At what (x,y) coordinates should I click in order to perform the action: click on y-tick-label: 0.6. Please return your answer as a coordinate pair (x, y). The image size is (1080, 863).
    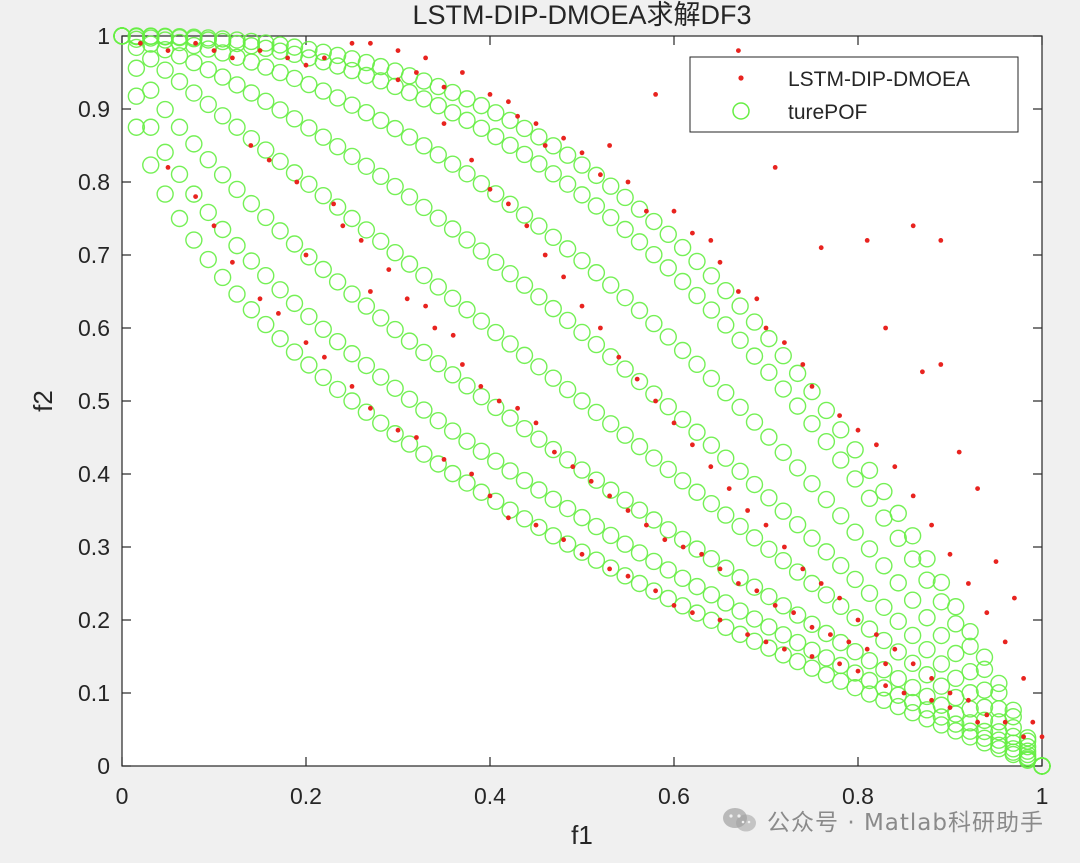
    Looking at the image, I should click on (94, 328).